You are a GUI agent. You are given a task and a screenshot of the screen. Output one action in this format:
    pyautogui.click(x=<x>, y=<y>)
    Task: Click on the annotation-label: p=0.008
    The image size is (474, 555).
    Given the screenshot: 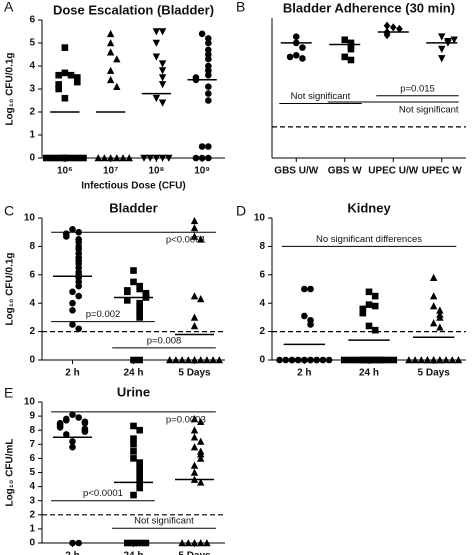 What is the action you would take?
    pyautogui.click(x=164, y=340)
    